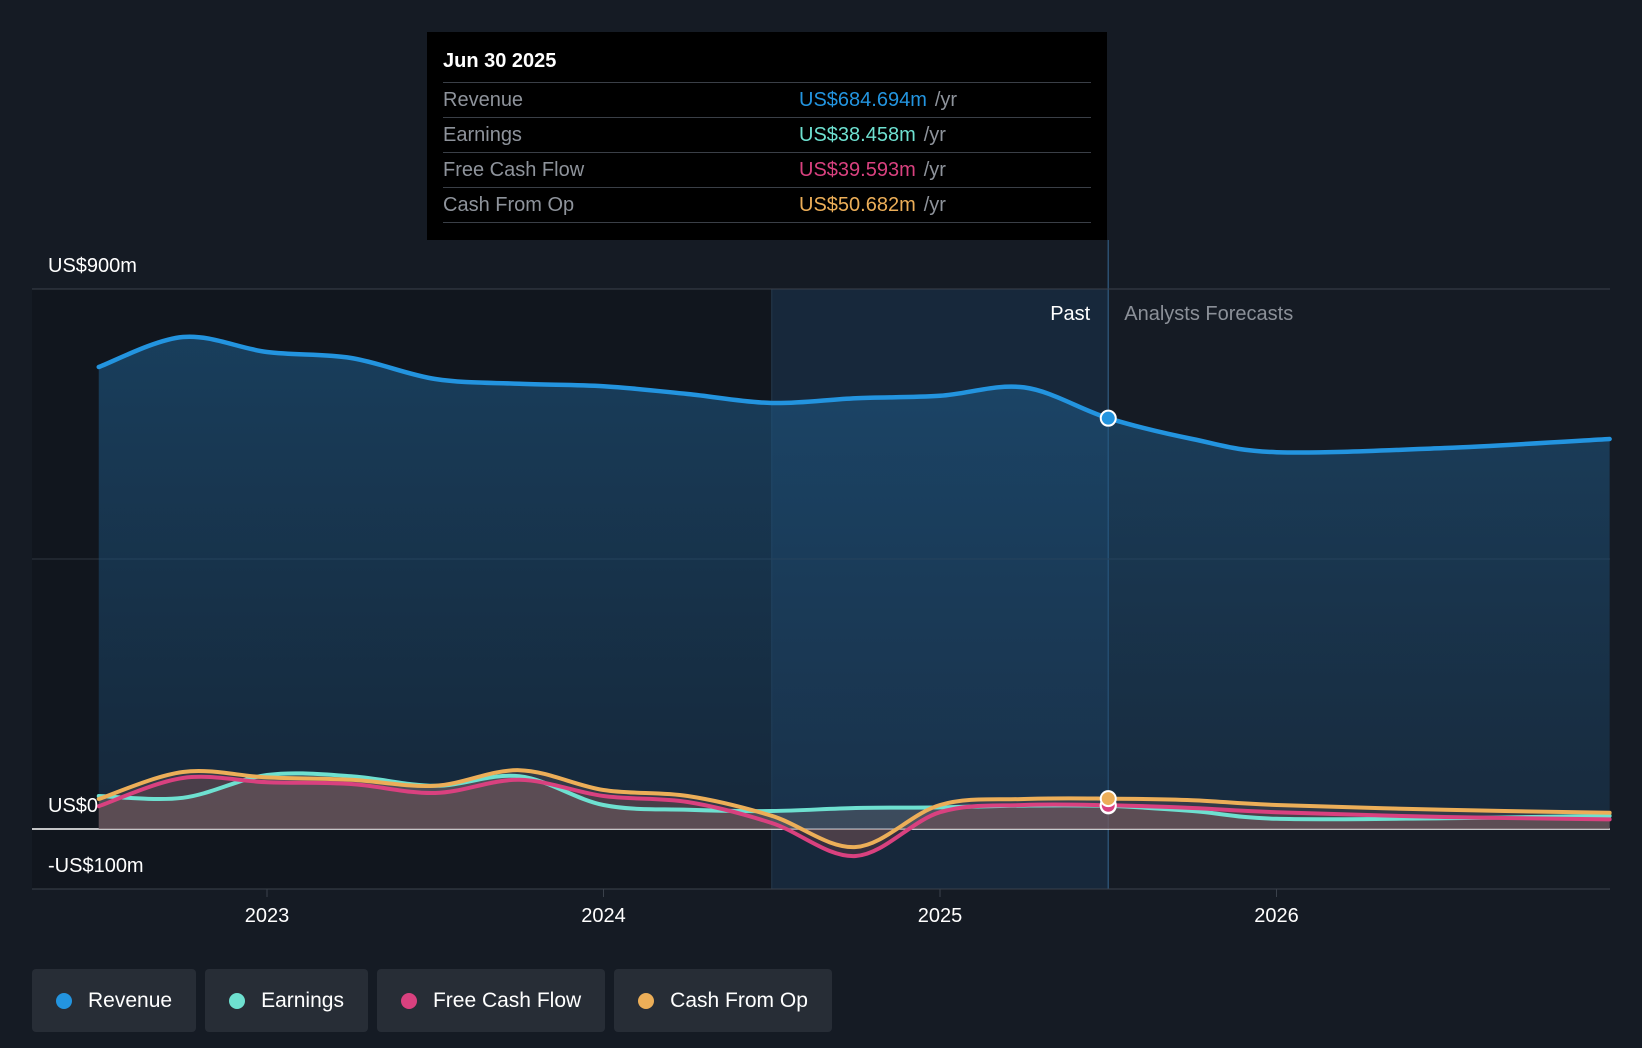 This screenshot has width=1642, height=1048. I want to click on forecast-label: Analysts Forecasts, so click(1208, 314).